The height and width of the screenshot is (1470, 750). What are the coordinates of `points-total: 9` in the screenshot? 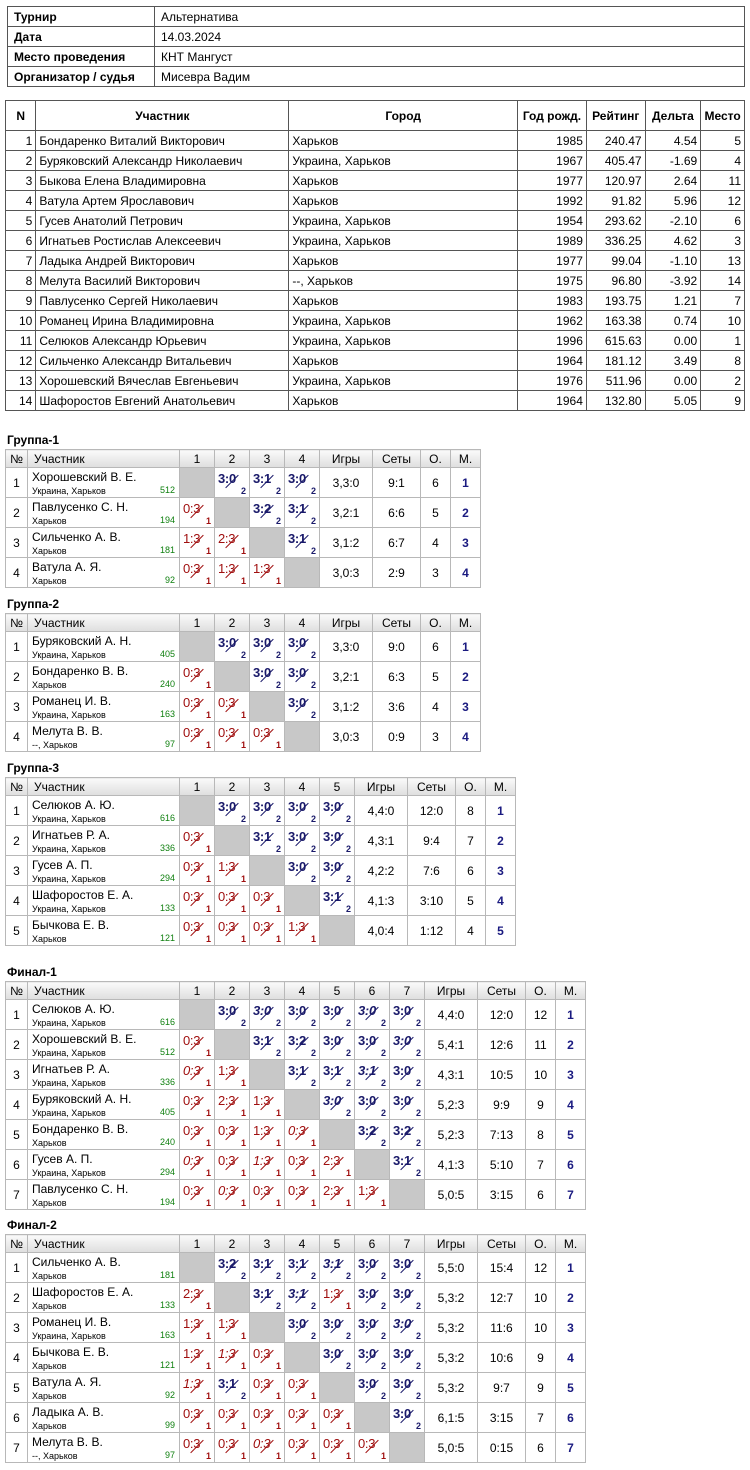 It's located at (540, 1104).